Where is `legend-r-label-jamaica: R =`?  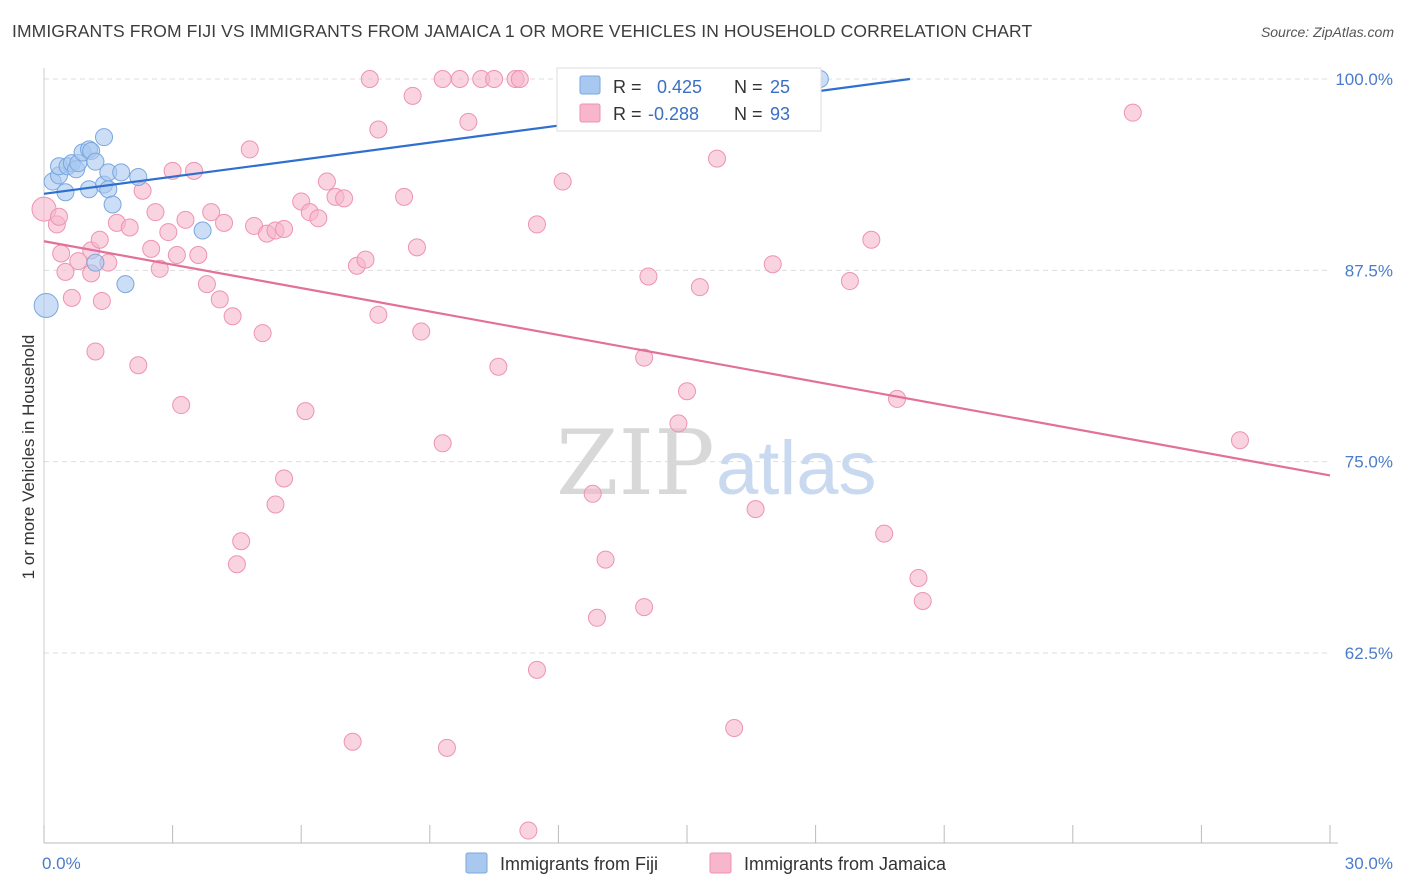 legend-r-label-jamaica: R = is located at coordinates (627, 114).